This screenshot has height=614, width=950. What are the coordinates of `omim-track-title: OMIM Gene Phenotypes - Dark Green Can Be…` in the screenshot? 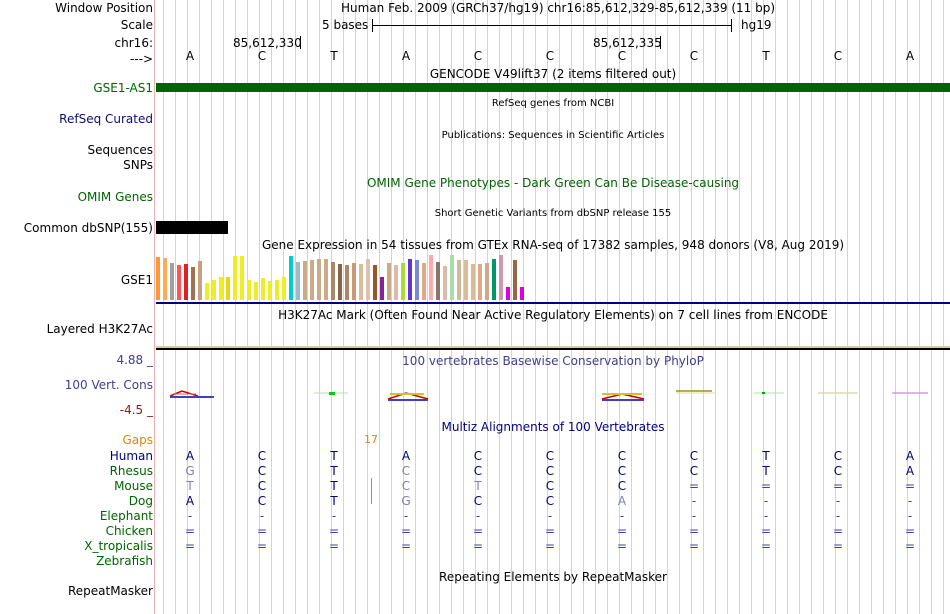 It's located at (553, 183).